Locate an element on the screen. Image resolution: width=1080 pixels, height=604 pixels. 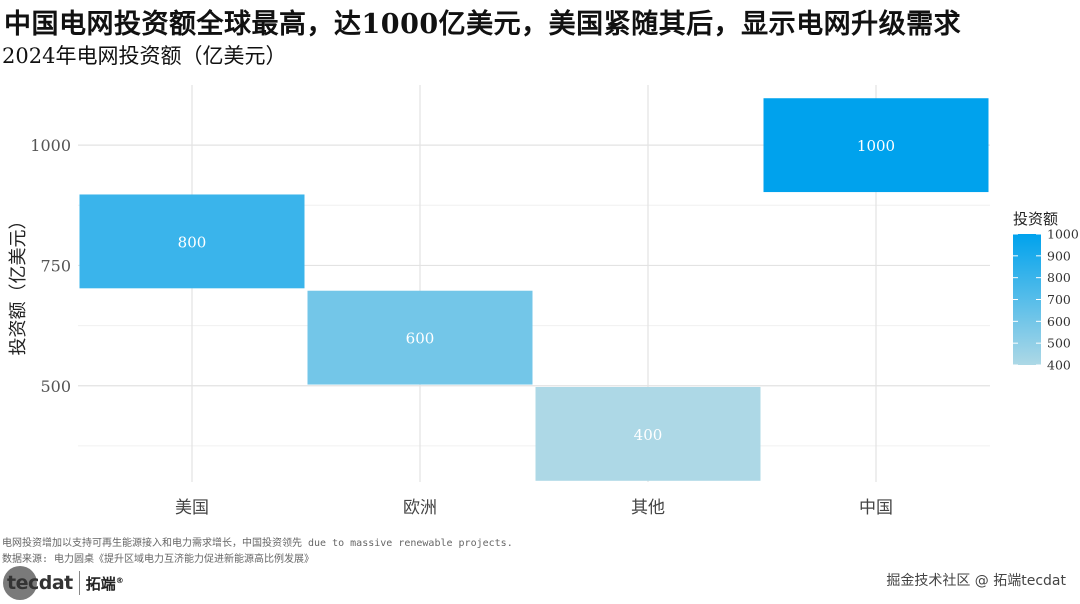
tile-label: 600 is located at coordinates (420, 339).